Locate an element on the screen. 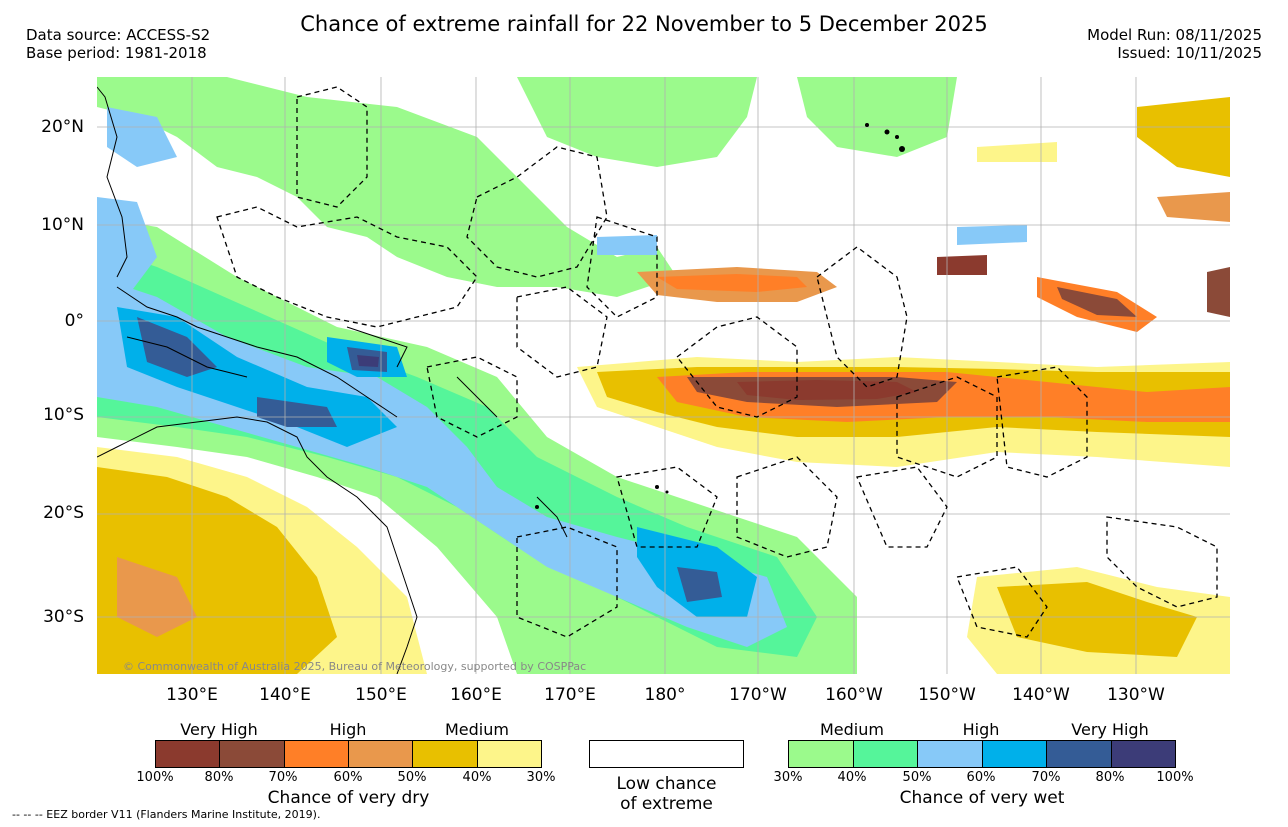  low-chance-swatch is located at coordinates (666, 754).